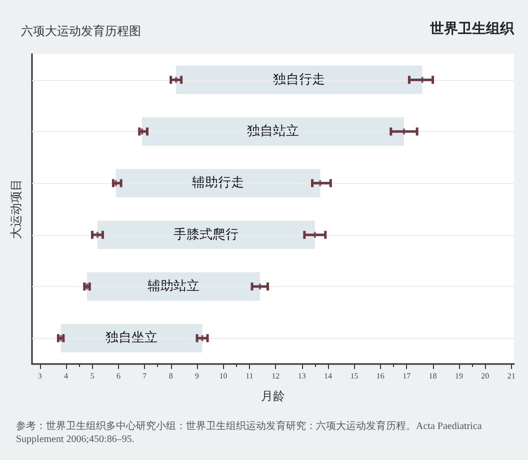 Image resolution: width=528 pixels, height=460 pixels. I want to click on x-tick-label: 5, so click(92, 376).